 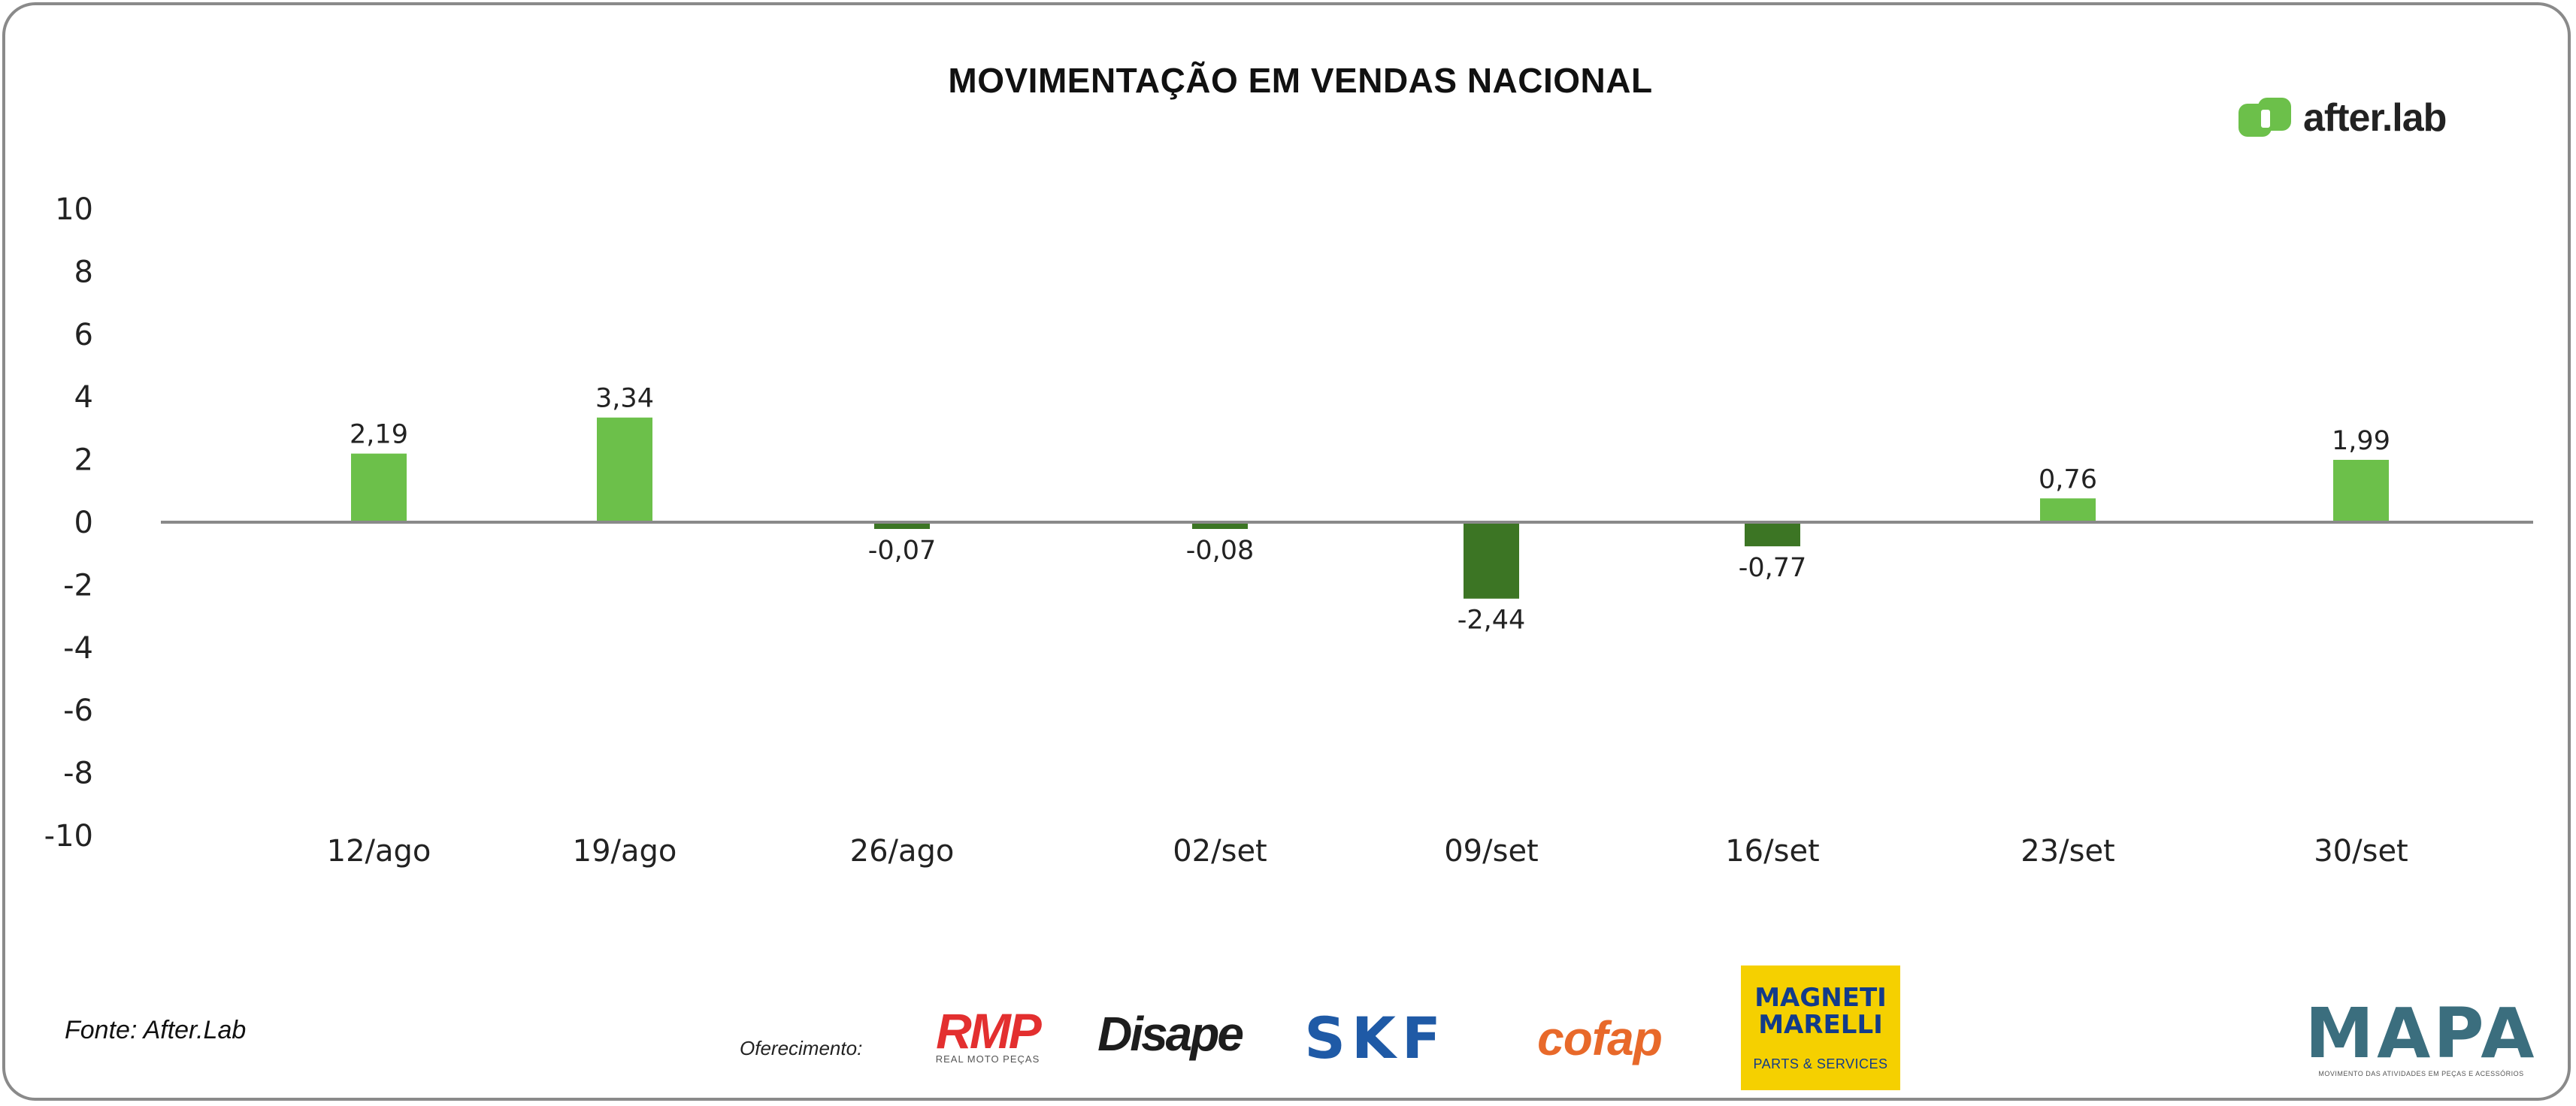 I want to click on magneti-logo-line2: MARELLI, so click(x=1820, y=1024).